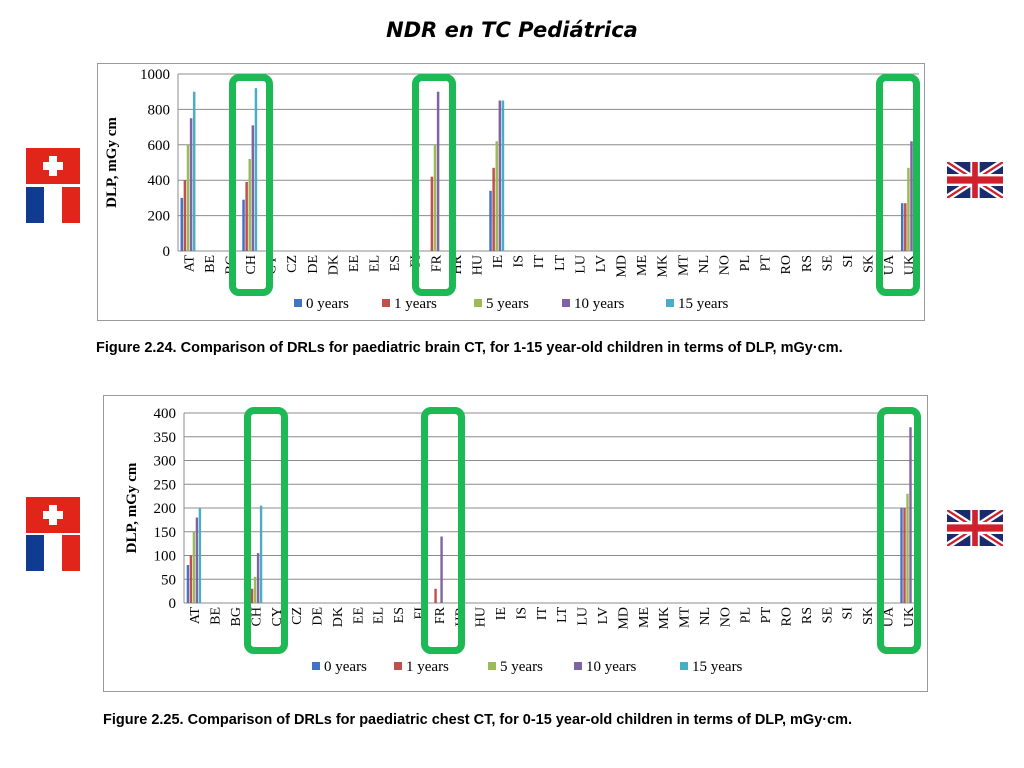 The width and height of the screenshot is (1024, 768). I want to click on x-tick-label: UK, so click(909, 617).